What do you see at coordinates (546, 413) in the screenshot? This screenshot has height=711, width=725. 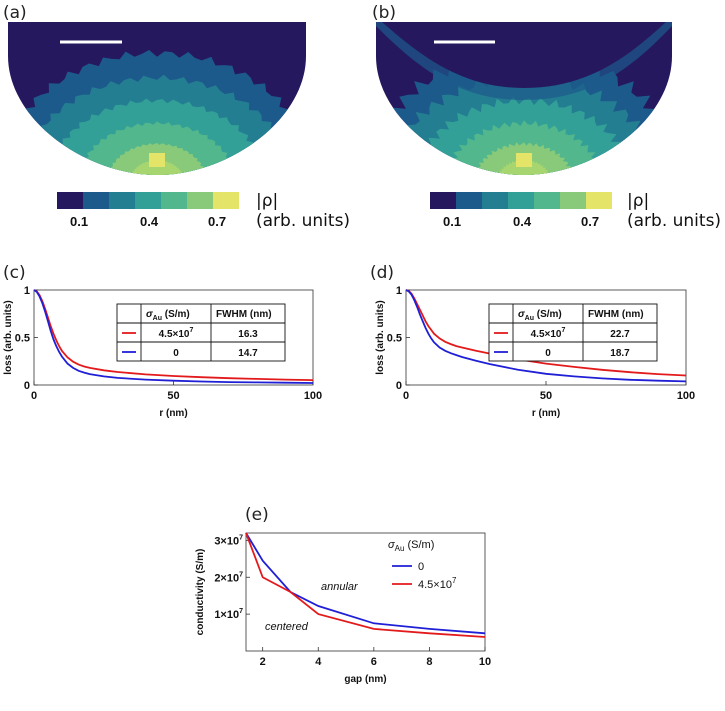 I see `x-axis-label-d: r (nm)` at bounding box center [546, 413].